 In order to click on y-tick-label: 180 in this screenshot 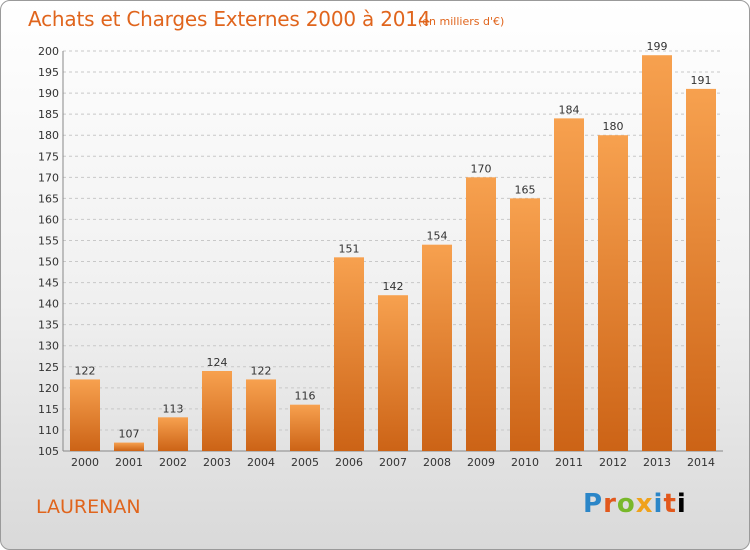, I will do `click(48, 135)`.